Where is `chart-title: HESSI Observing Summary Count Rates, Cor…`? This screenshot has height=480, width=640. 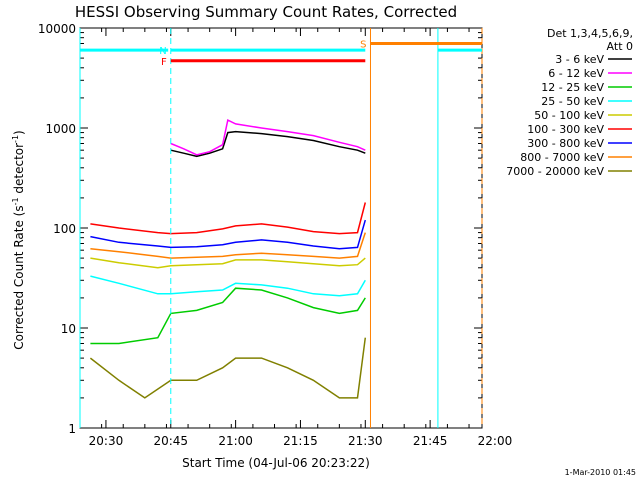
chart-title: HESSI Observing Summary Count Rates, Cor… is located at coordinates (266, 12).